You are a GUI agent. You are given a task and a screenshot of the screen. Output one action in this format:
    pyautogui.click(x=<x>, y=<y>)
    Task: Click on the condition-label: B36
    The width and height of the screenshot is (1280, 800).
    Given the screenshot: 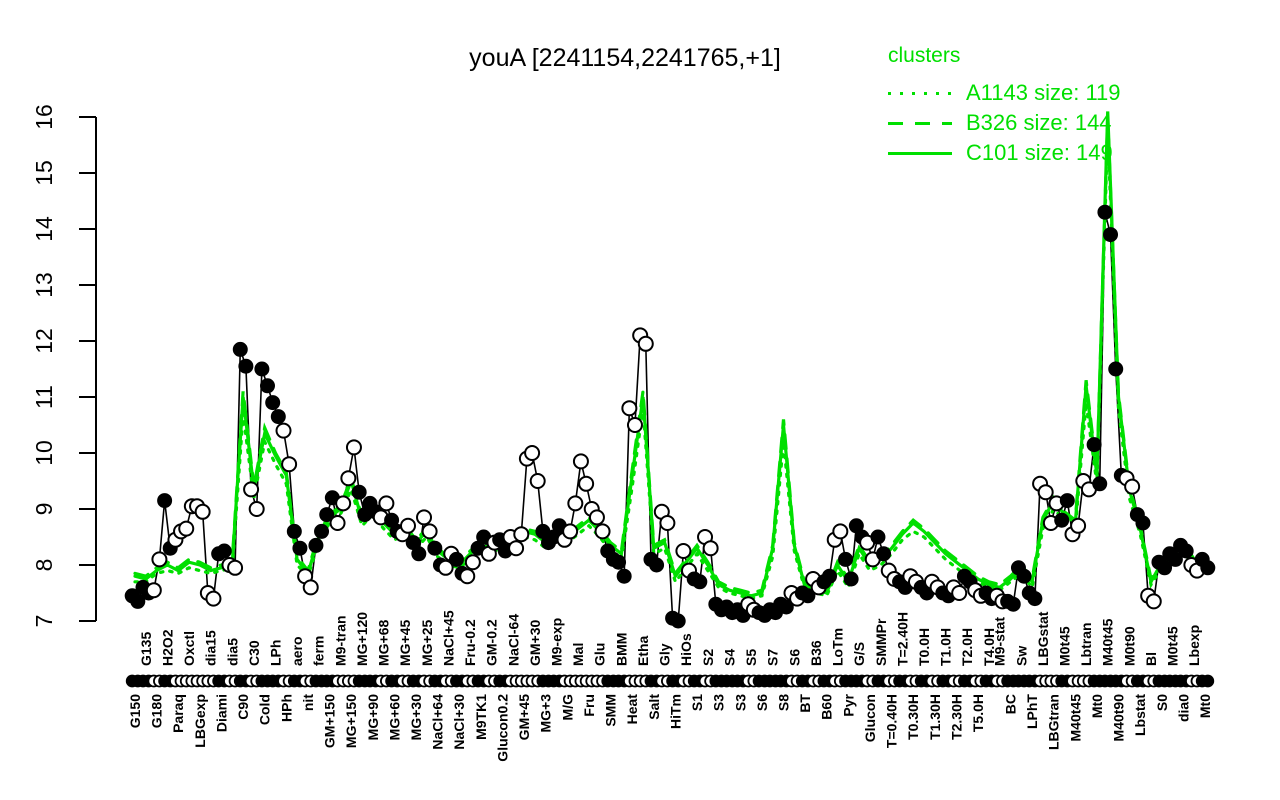 What is the action you would take?
    pyautogui.click(x=816, y=653)
    